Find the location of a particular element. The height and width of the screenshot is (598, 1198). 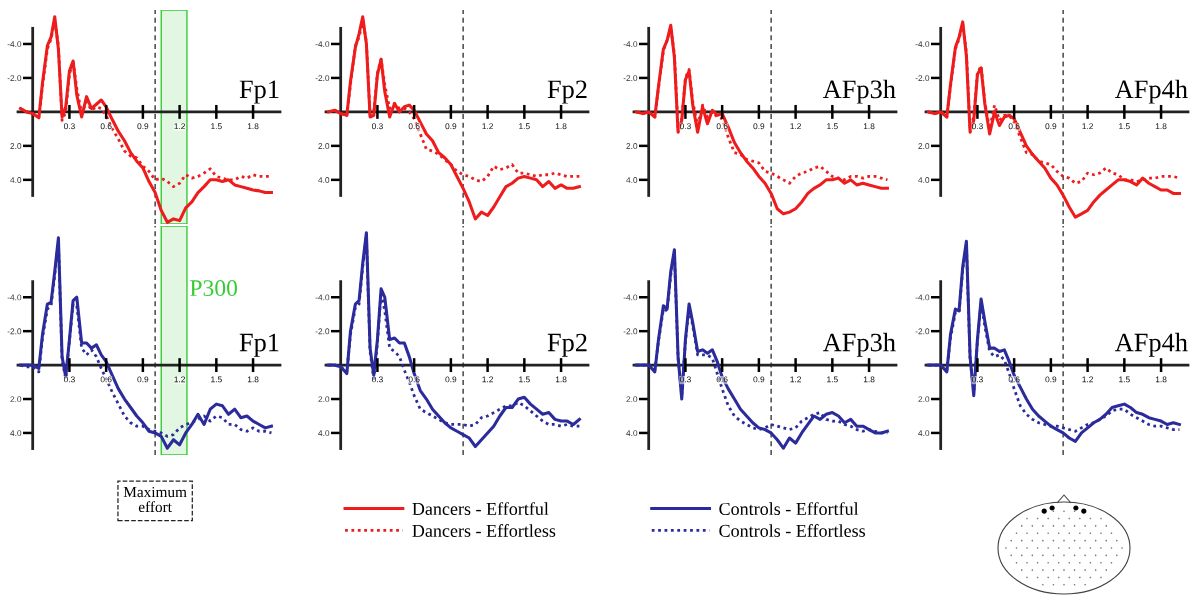

legend-label: Dancers - Effortless is located at coordinates (484, 530).